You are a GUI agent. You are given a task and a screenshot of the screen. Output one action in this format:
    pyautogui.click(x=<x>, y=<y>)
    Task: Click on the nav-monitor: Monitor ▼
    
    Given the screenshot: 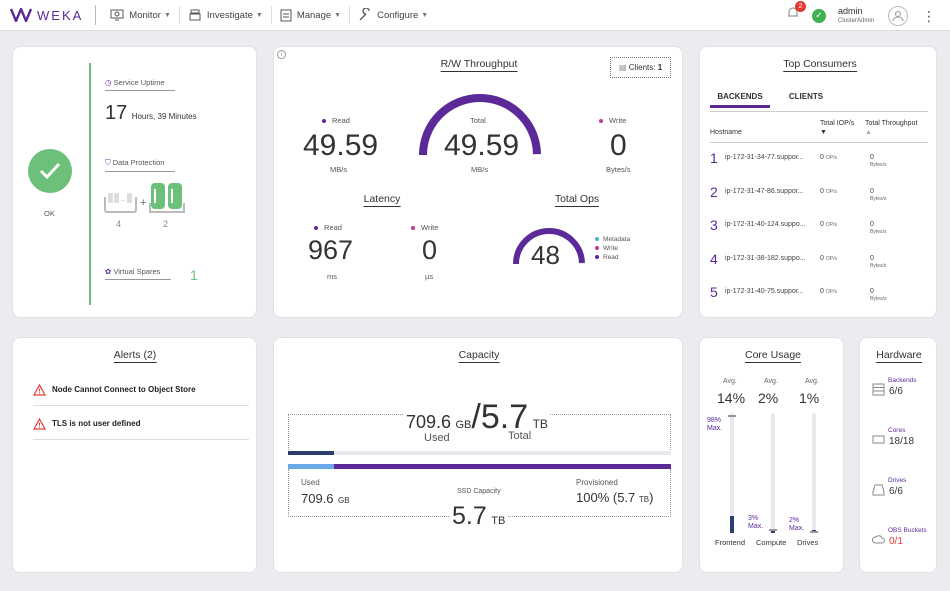 What is the action you would take?
    pyautogui.click(x=140, y=15)
    